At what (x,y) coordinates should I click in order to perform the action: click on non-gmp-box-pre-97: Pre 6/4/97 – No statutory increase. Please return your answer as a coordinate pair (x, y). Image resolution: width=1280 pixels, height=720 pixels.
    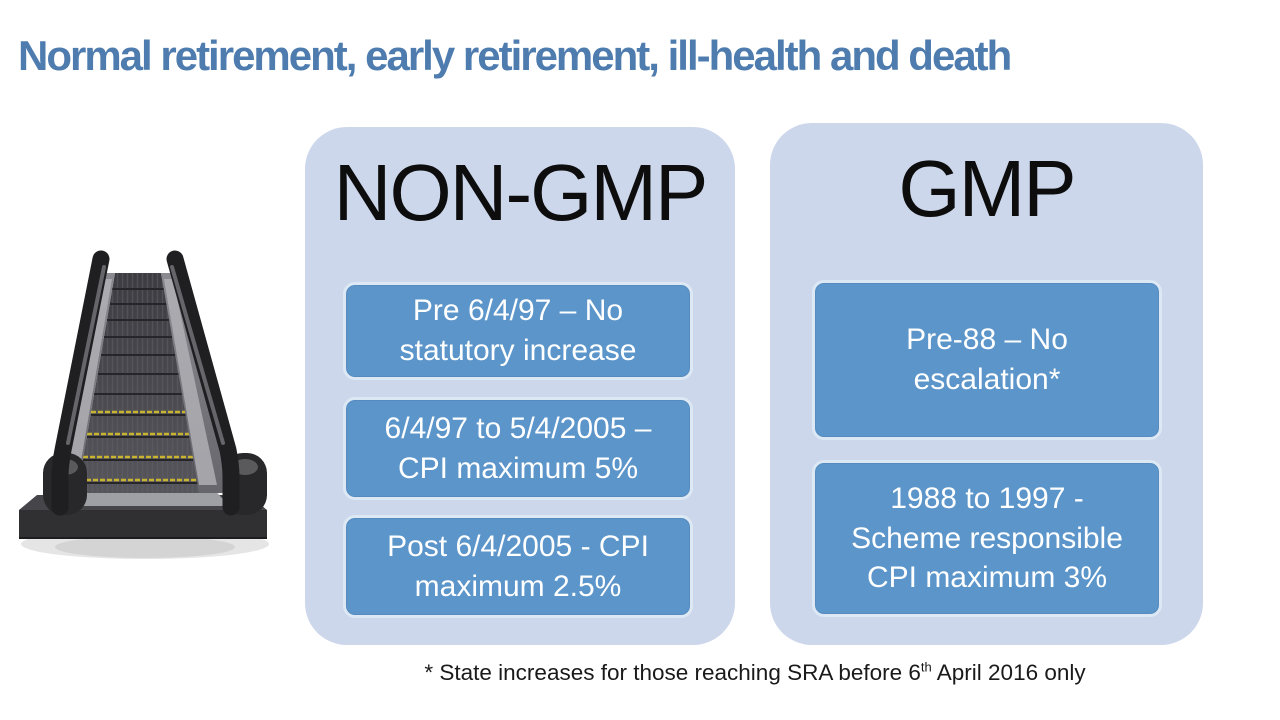
    Looking at the image, I should click on (518, 331).